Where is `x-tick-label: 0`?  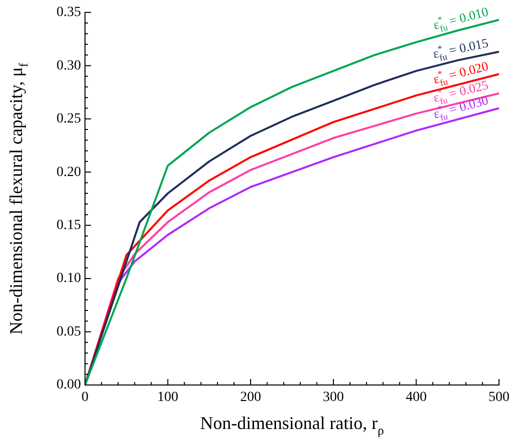 x-tick-label: 0 is located at coordinates (85, 398).